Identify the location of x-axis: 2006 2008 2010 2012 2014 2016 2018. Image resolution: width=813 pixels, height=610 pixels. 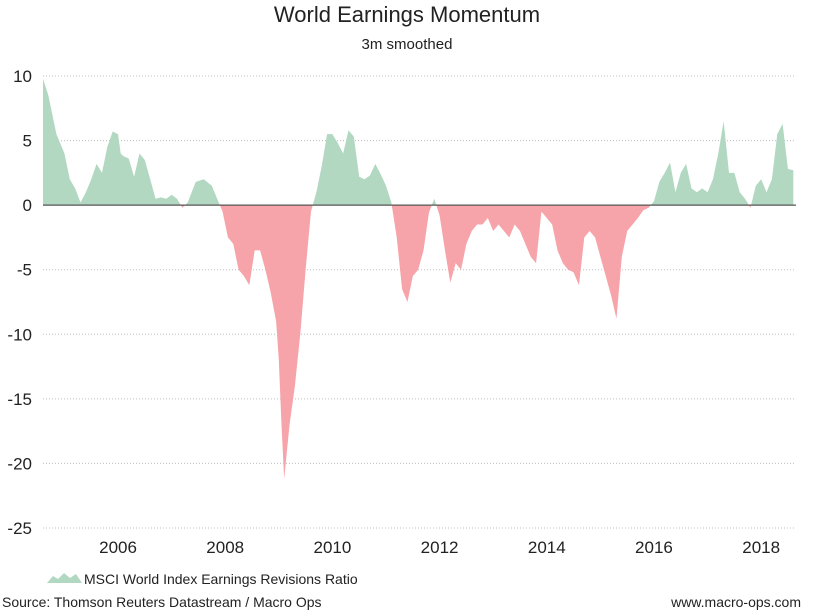
(439, 547).